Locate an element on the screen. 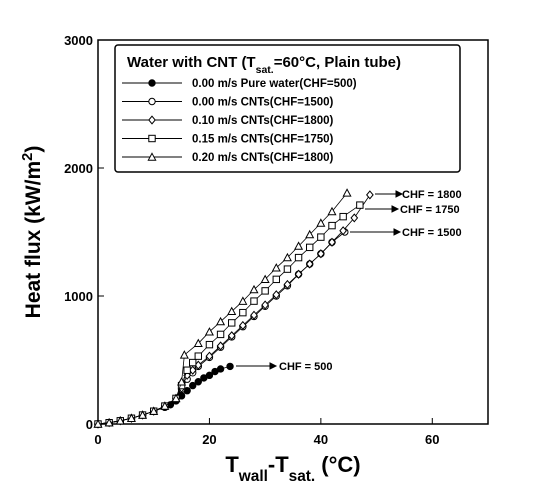  annotation: CHF = 1800 is located at coordinates (432, 195).